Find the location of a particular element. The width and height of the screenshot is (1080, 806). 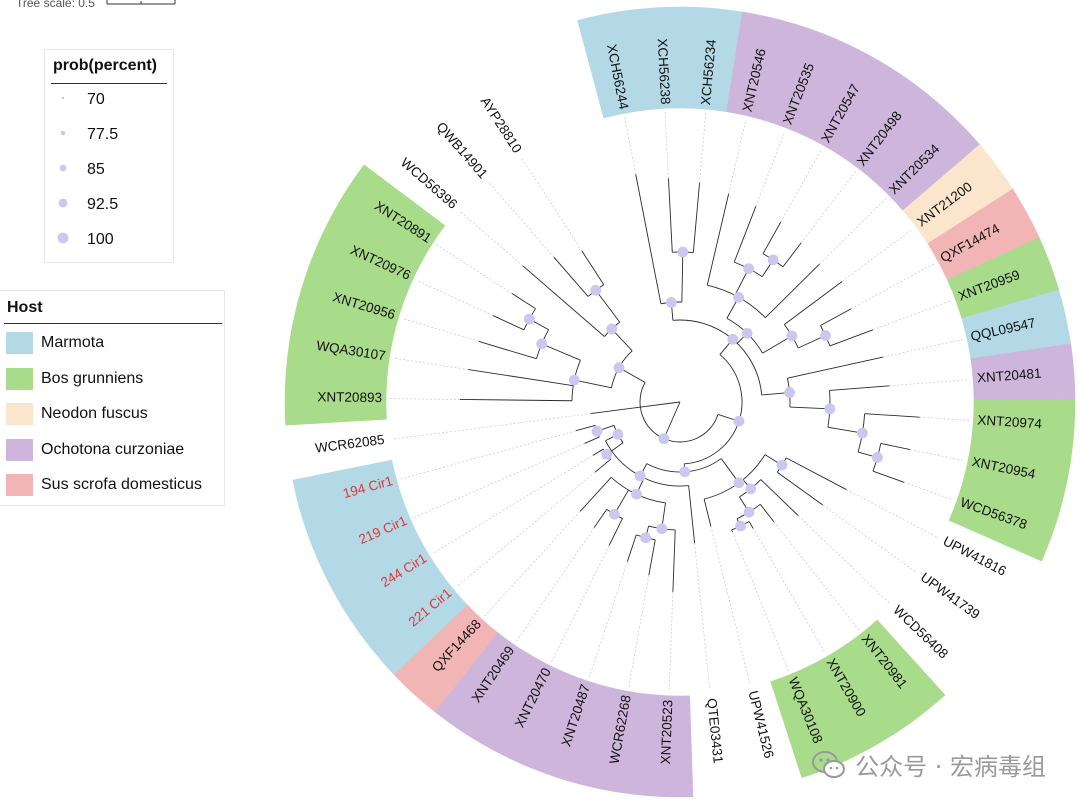

host-legend-item: Sus scrofa domesticus is located at coordinates (104, 485).